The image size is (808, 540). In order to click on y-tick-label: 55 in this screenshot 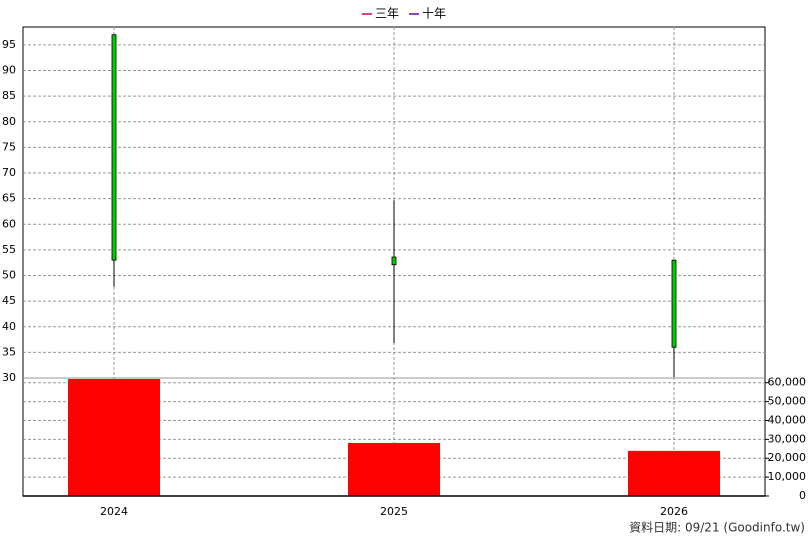, I will do `click(9, 249)`.